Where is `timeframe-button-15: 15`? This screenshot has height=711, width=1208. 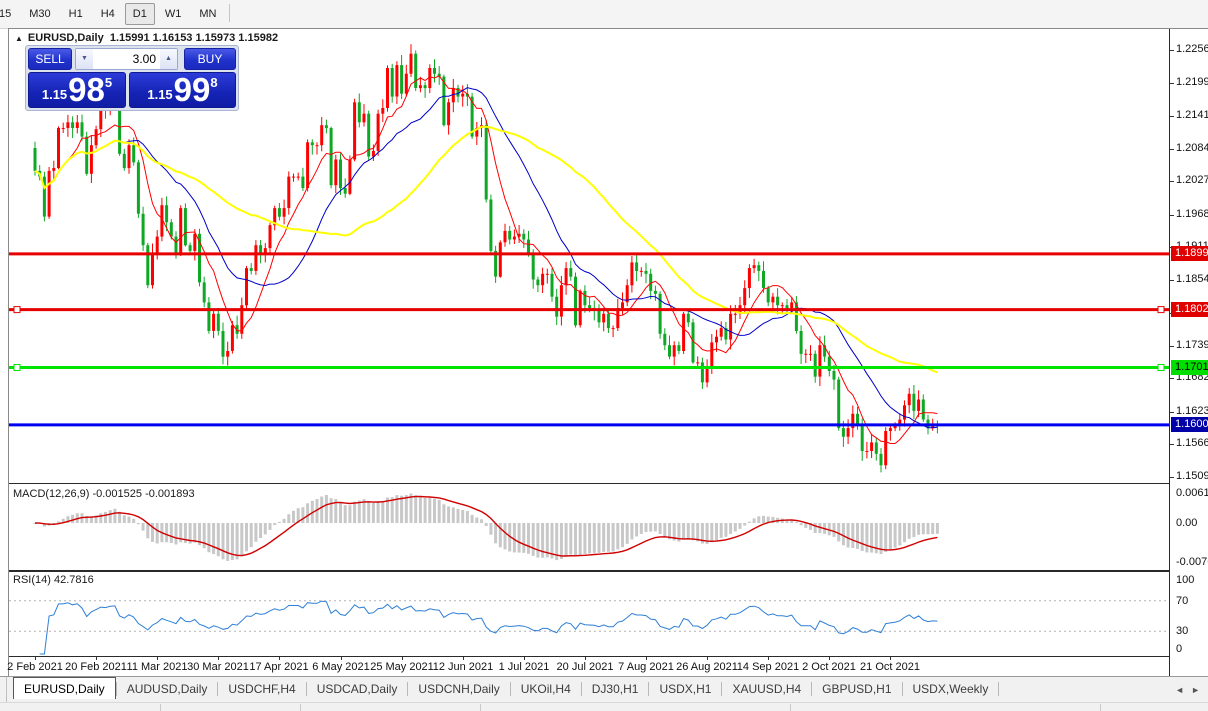
timeframe-button-15: 15 is located at coordinates (6, 14).